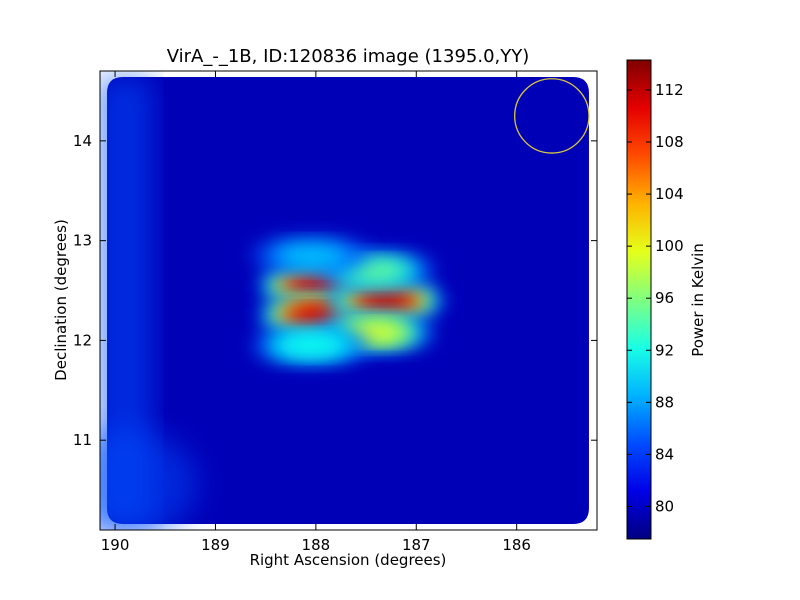  What do you see at coordinates (149, 479) in the screenshot?
I see `edge-glow` at bounding box center [149, 479].